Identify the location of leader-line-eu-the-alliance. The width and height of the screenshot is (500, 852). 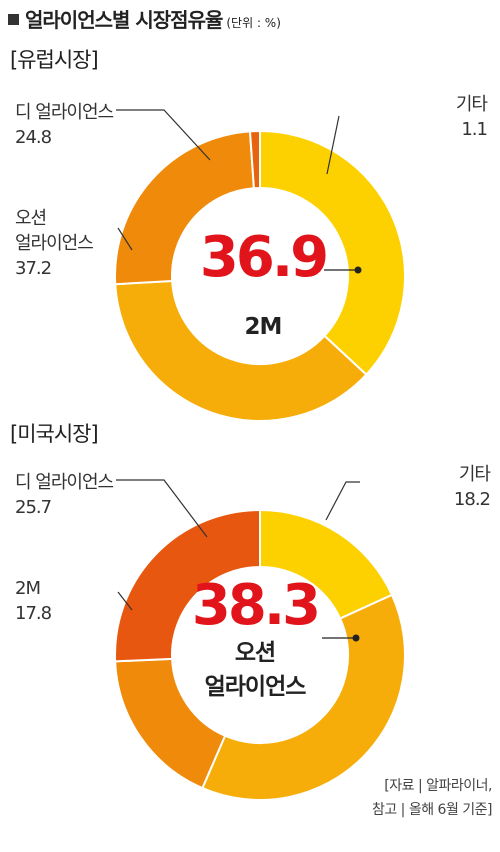
(163, 135).